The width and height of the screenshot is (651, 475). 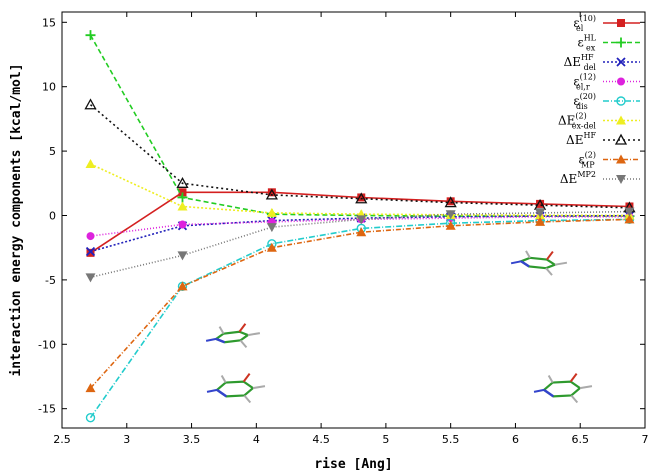 What do you see at coordinates (52, 151) in the screenshot?
I see `y-tick-label: 5` at bounding box center [52, 151].